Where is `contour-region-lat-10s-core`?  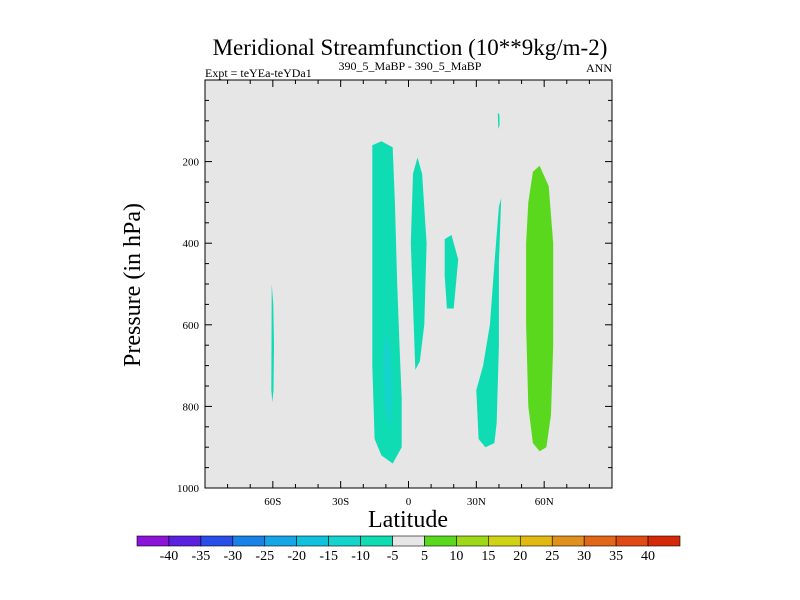
contour-region-lat-10s-core is located at coordinates (388, 380).